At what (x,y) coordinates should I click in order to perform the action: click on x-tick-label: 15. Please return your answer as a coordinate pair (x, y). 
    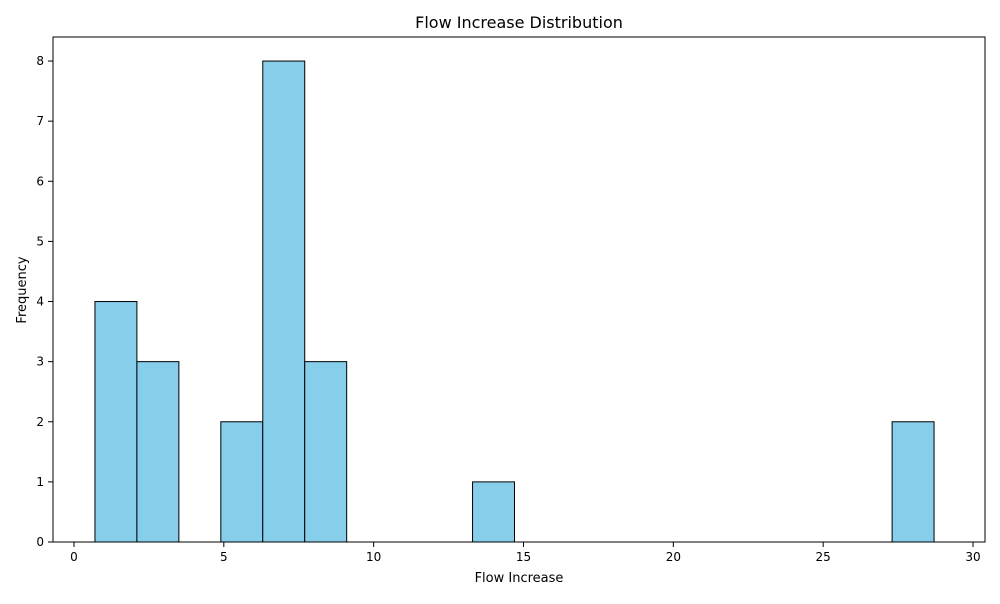
    Looking at the image, I should click on (523, 557).